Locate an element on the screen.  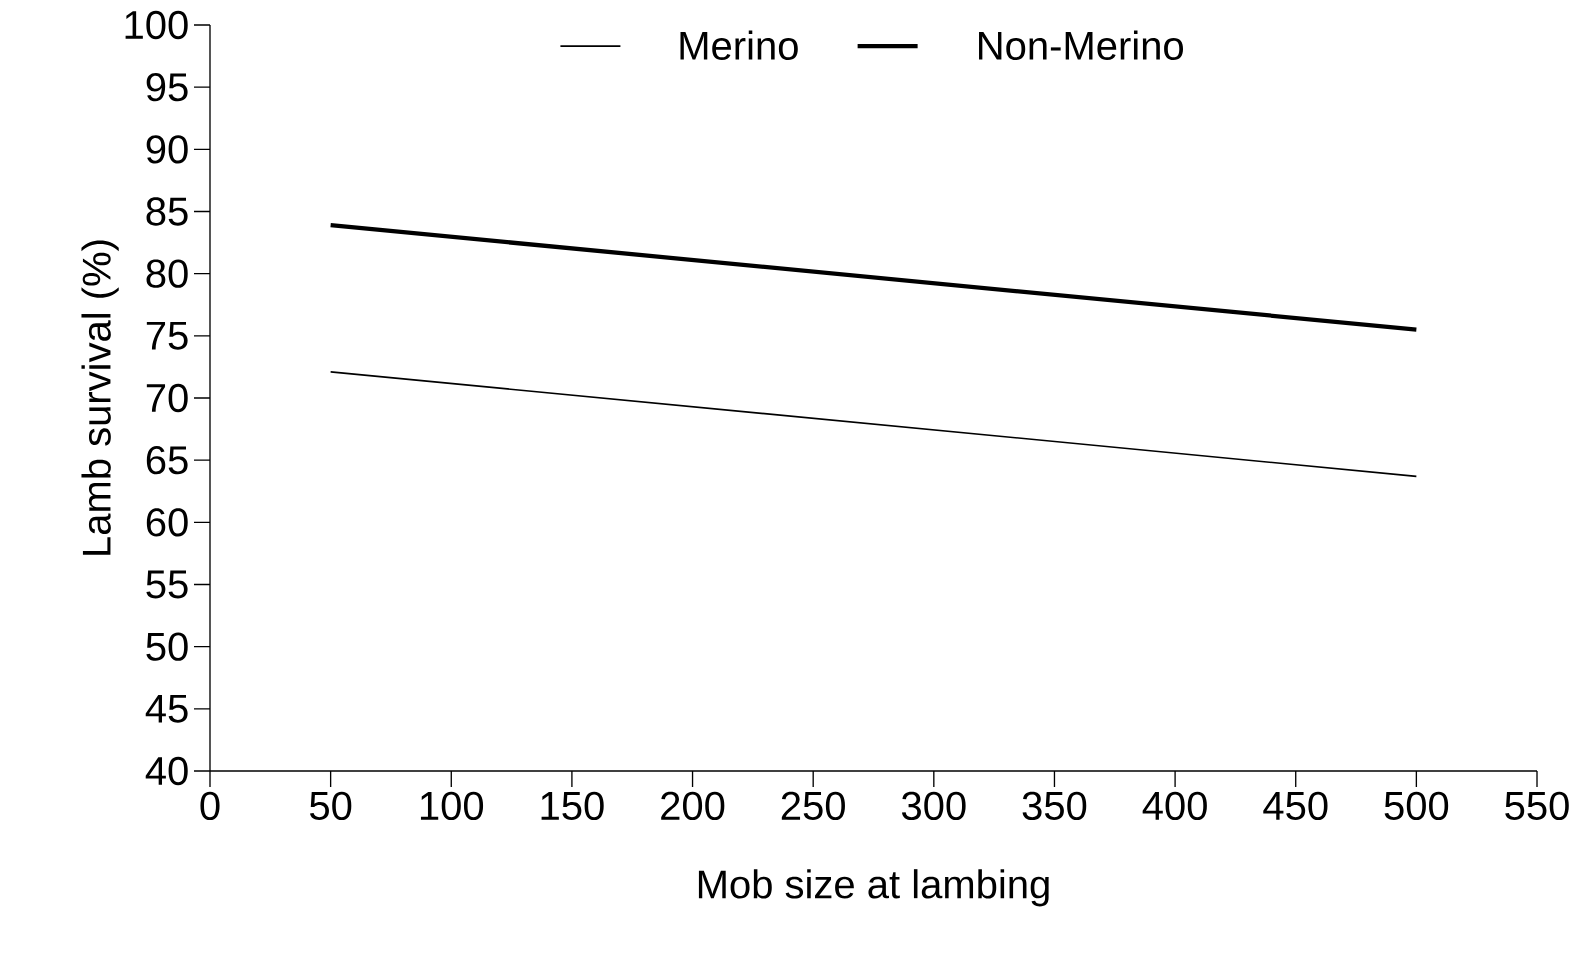
x-tick-label: 550 is located at coordinates (1537, 806).